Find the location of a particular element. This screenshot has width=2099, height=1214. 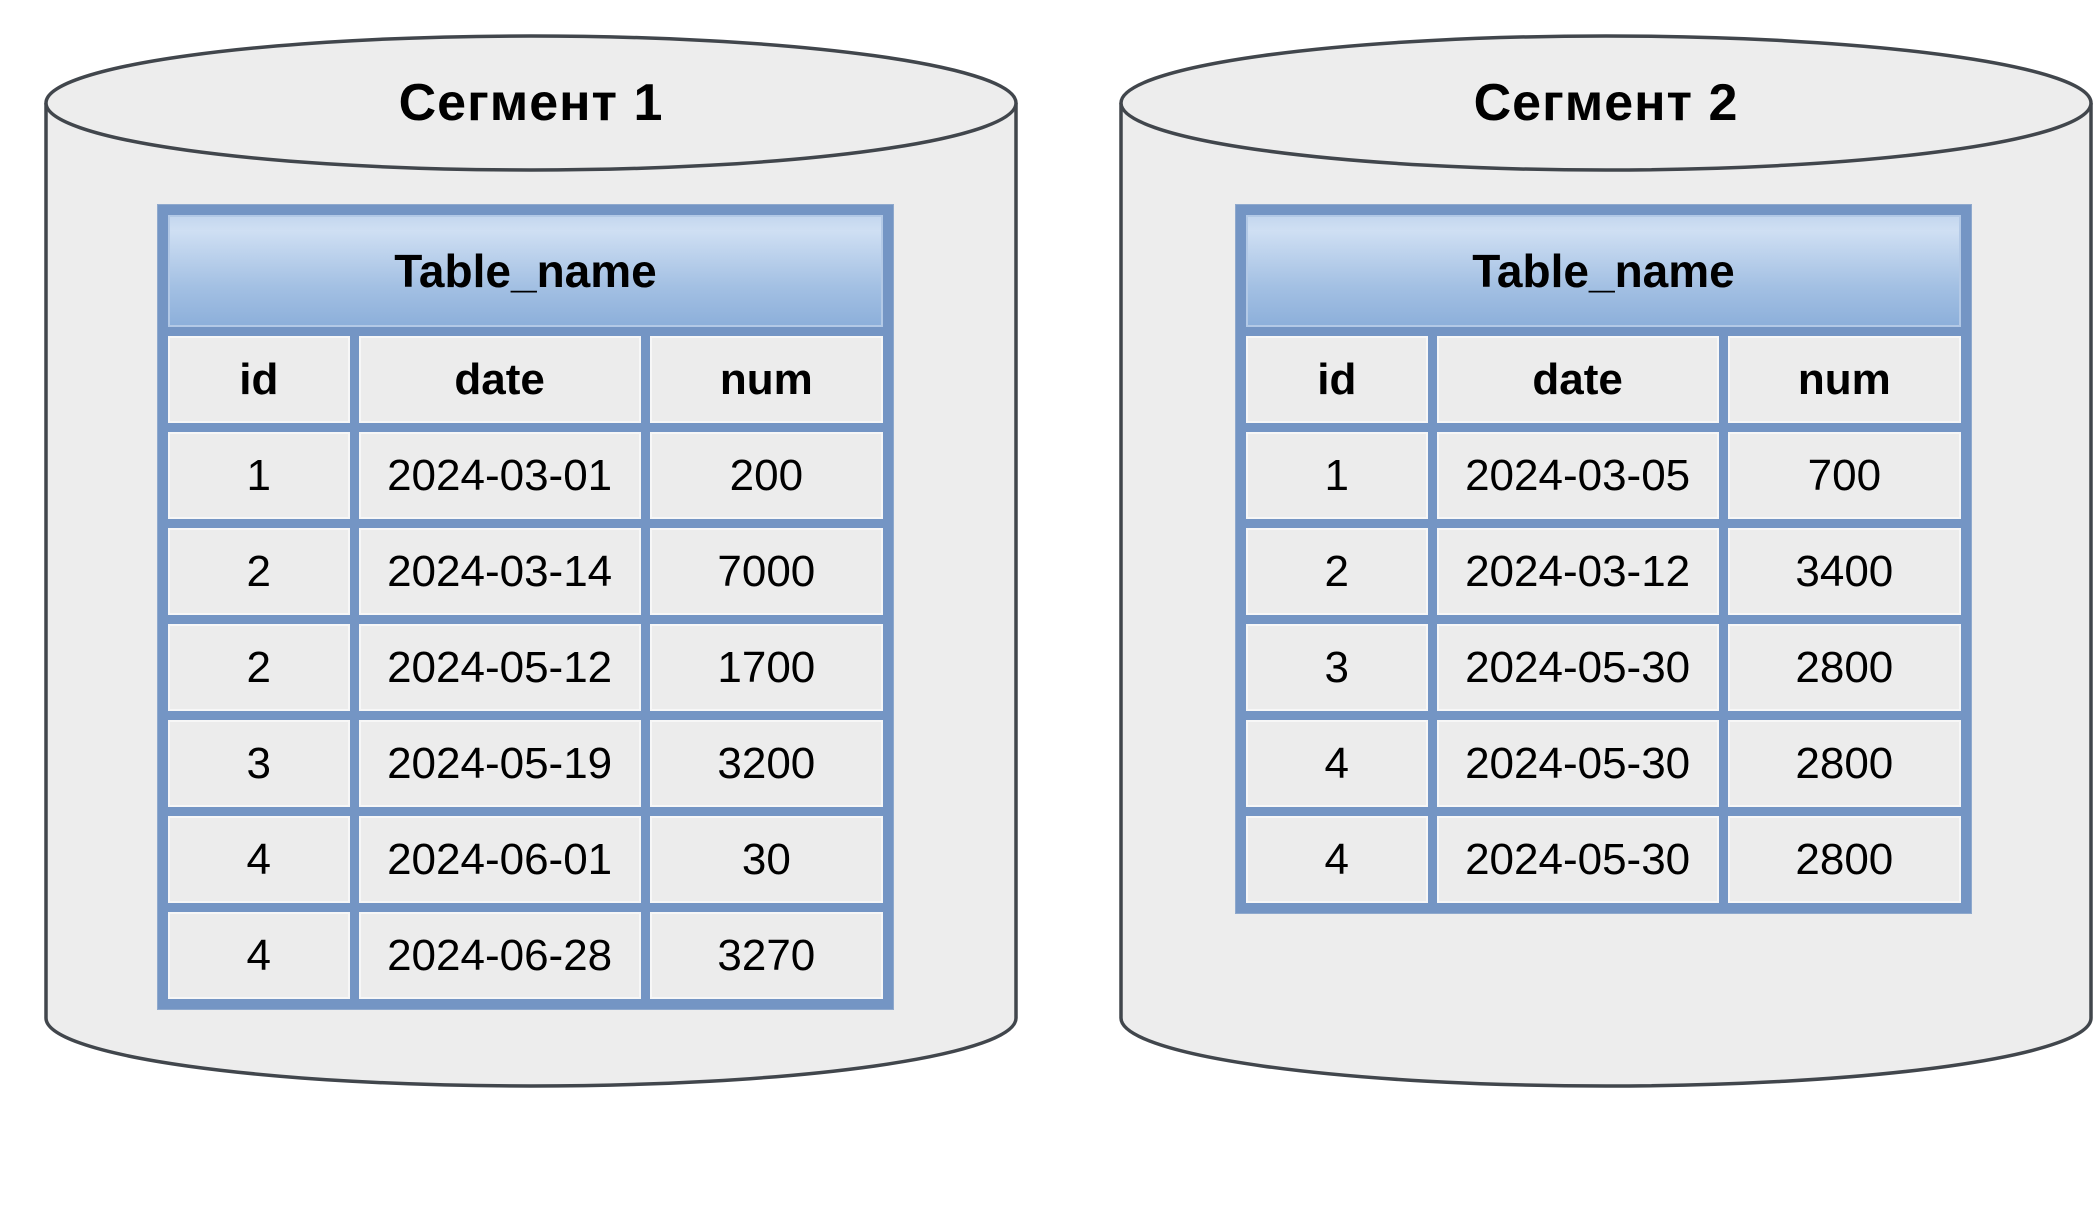

cell-date: 2024-05-12 is located at coordinates (499, 667).